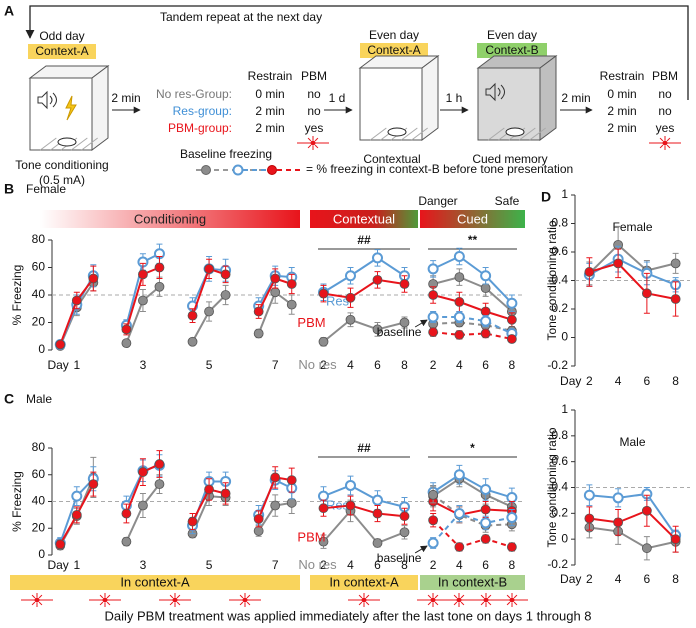 This screenshot has width=696, height=628. What do you see at coordinates (209, 365) in the screenshot?
I see `x-tick-label: 5` at bounding box center [209, 365].